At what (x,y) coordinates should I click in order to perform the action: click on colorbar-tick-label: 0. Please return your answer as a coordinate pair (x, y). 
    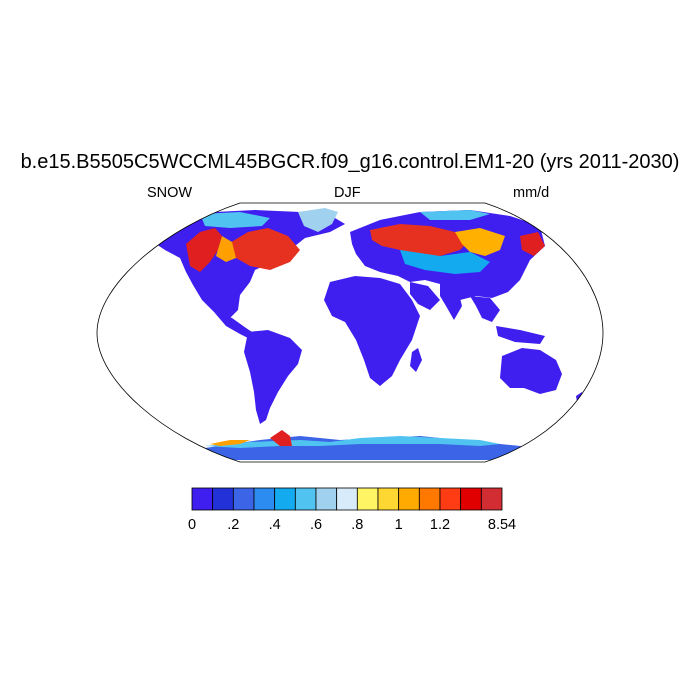
    Looking at the image, I should click on (192, 525).